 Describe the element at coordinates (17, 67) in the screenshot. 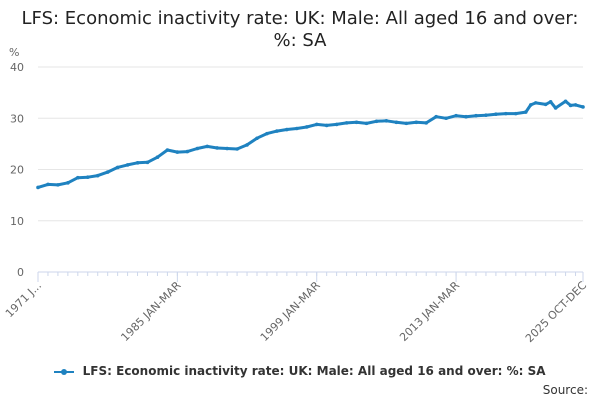

I see `y-tick-label: 40` at that location.